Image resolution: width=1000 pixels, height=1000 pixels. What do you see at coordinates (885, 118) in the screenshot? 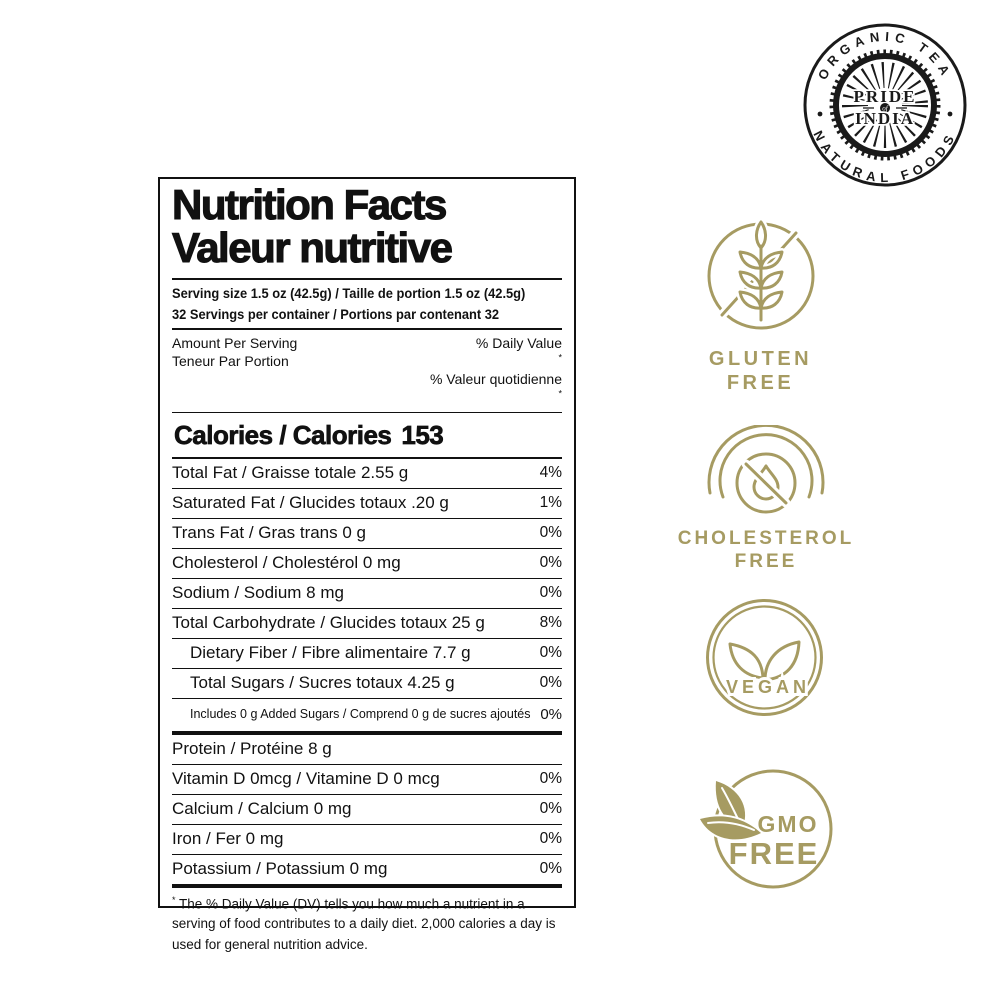
I see `logo-center-bottom-text: INDIA` at bounding box center [885, 118].